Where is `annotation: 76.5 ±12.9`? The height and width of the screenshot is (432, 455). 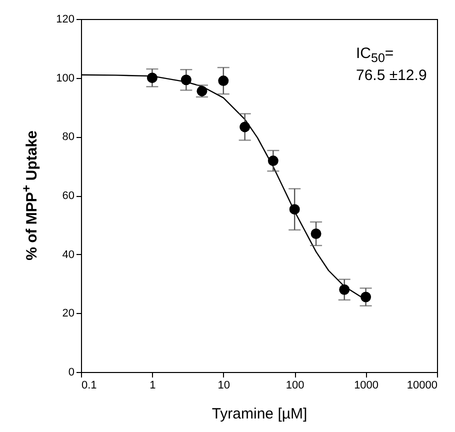
annotation: 76.5 ±12.9 is located at coordinates (391, 75).